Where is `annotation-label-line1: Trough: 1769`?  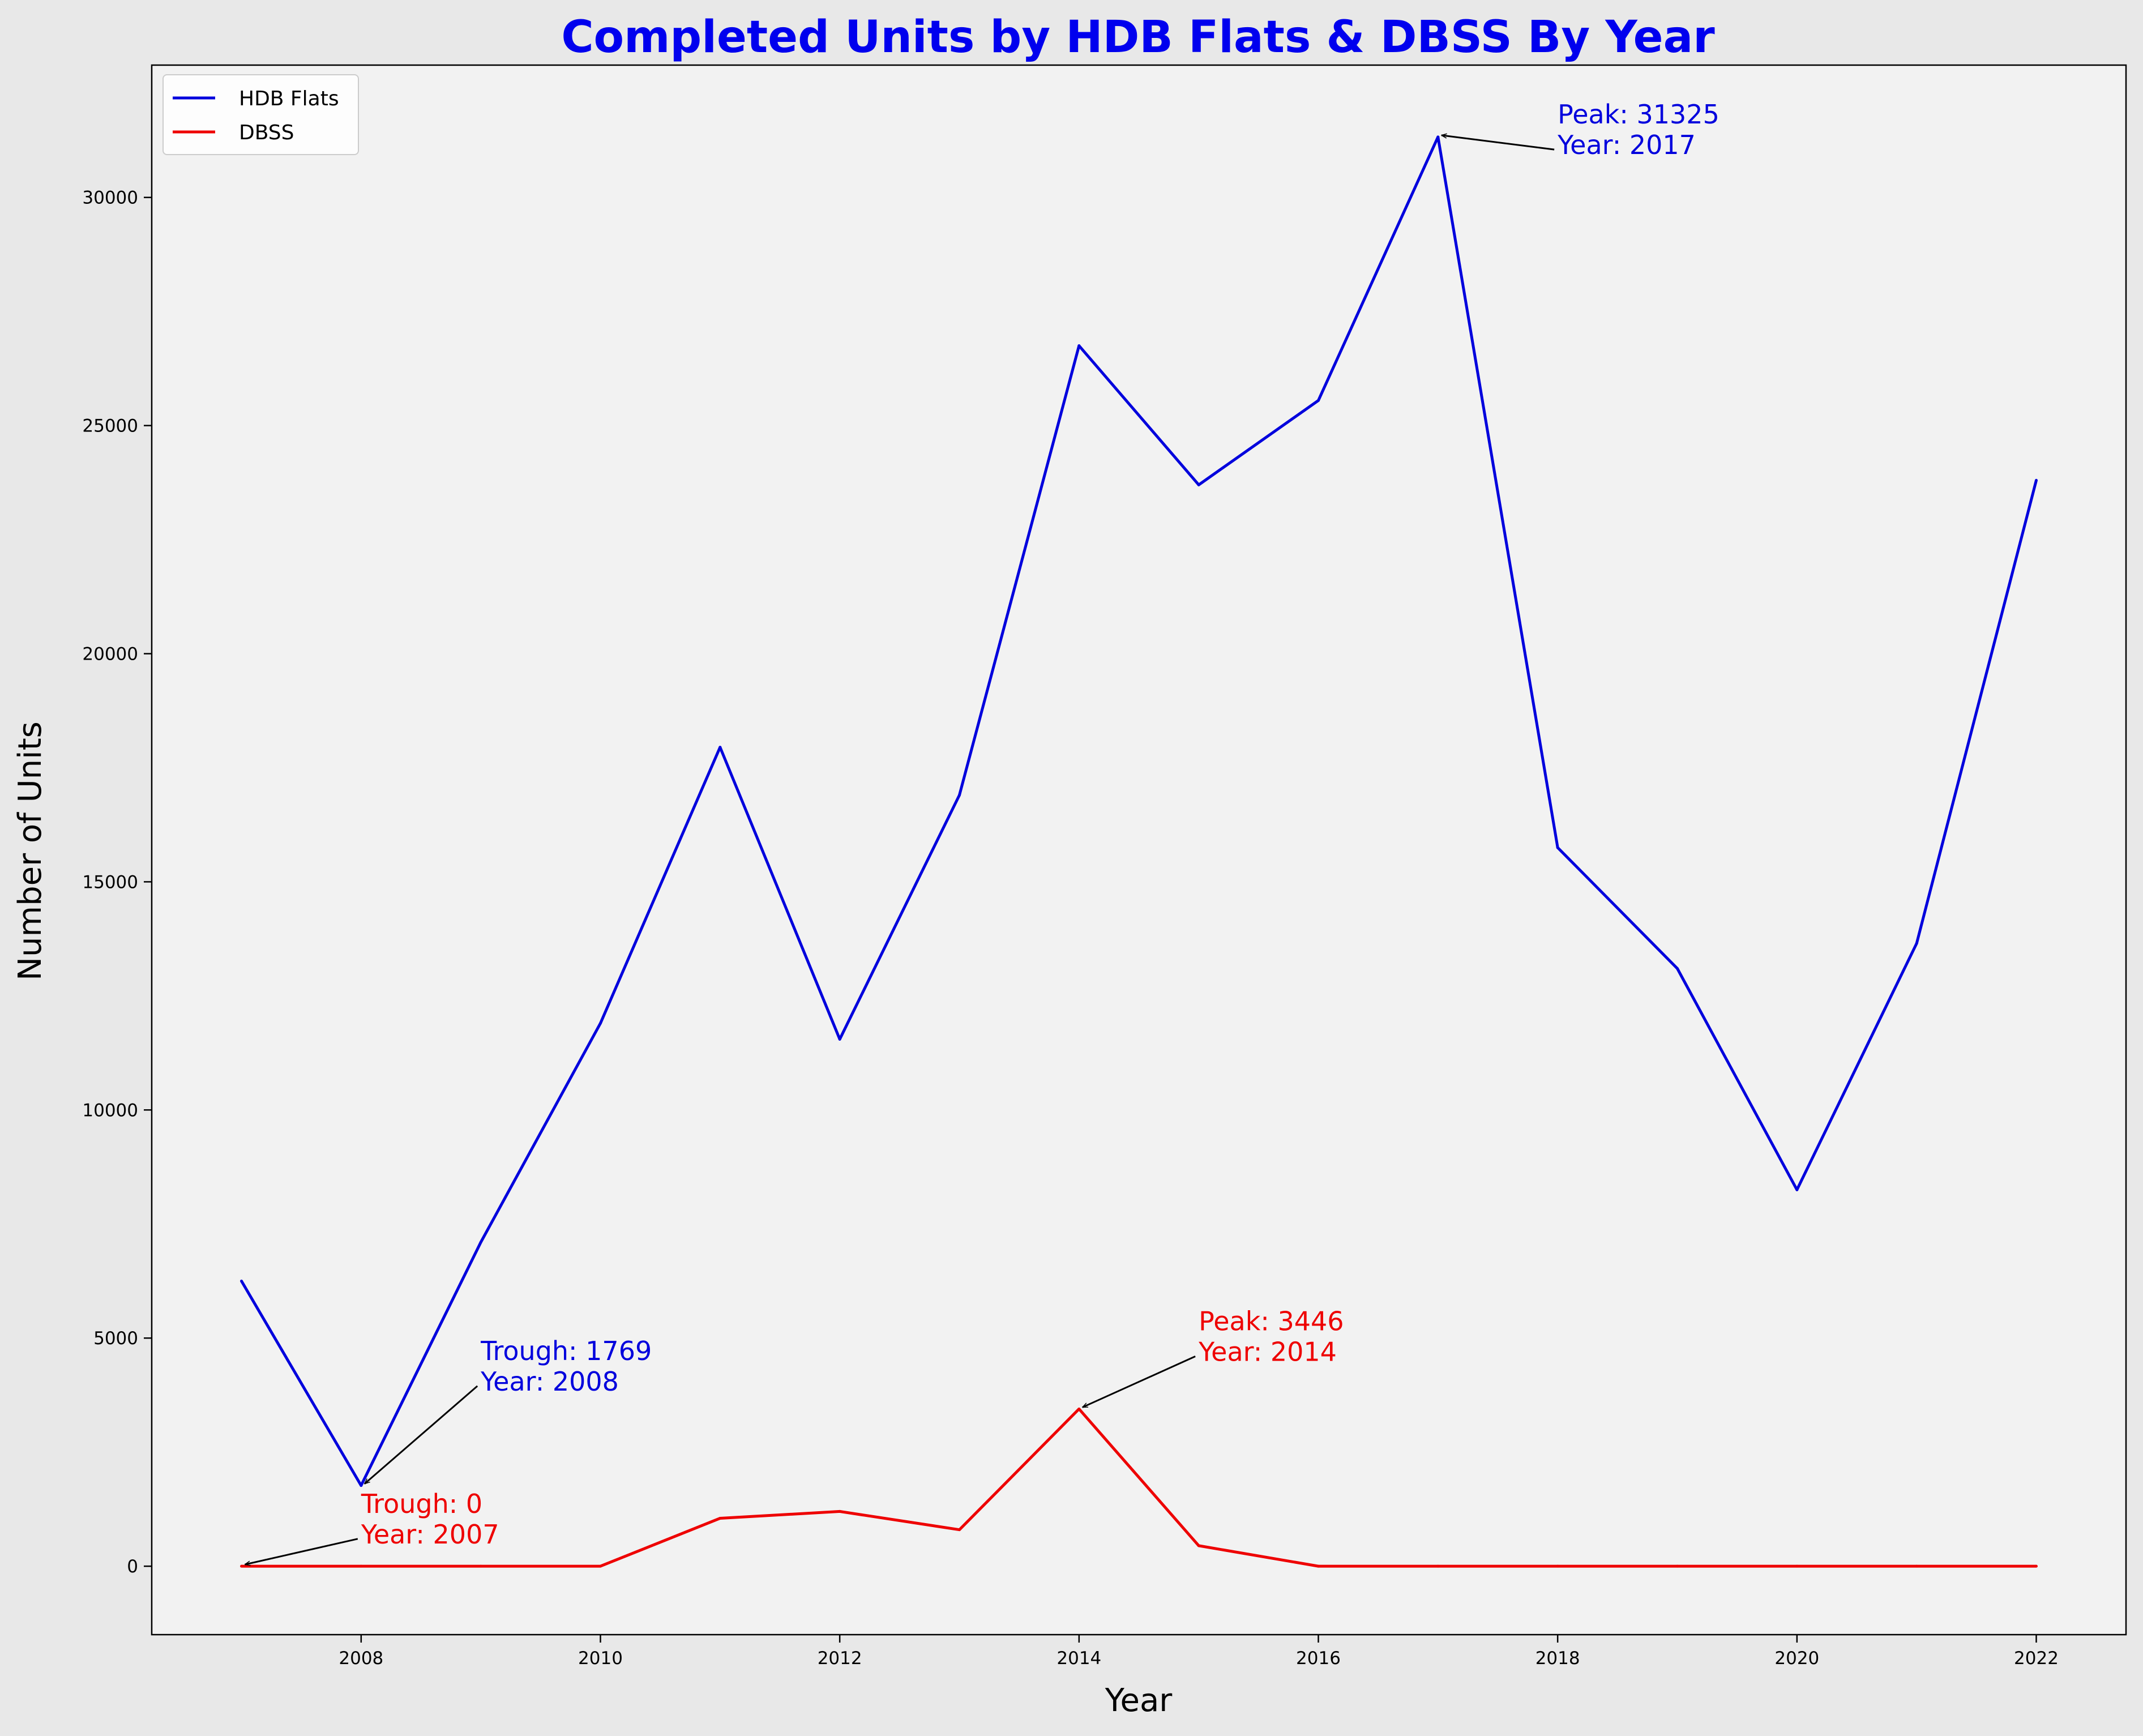
annotation-label-line1: Trough: 1769 is located at coordinates (566, 1351).